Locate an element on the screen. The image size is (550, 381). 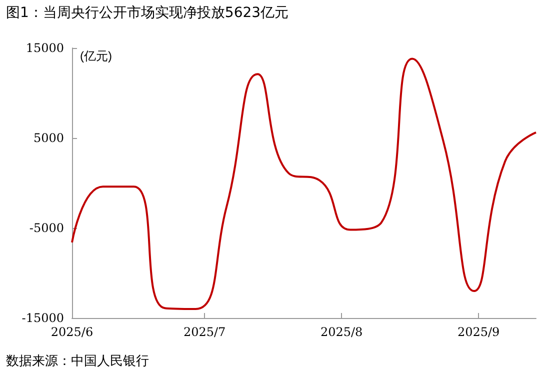
y-tick-label: 15000 is located at coordinates (45, 48).